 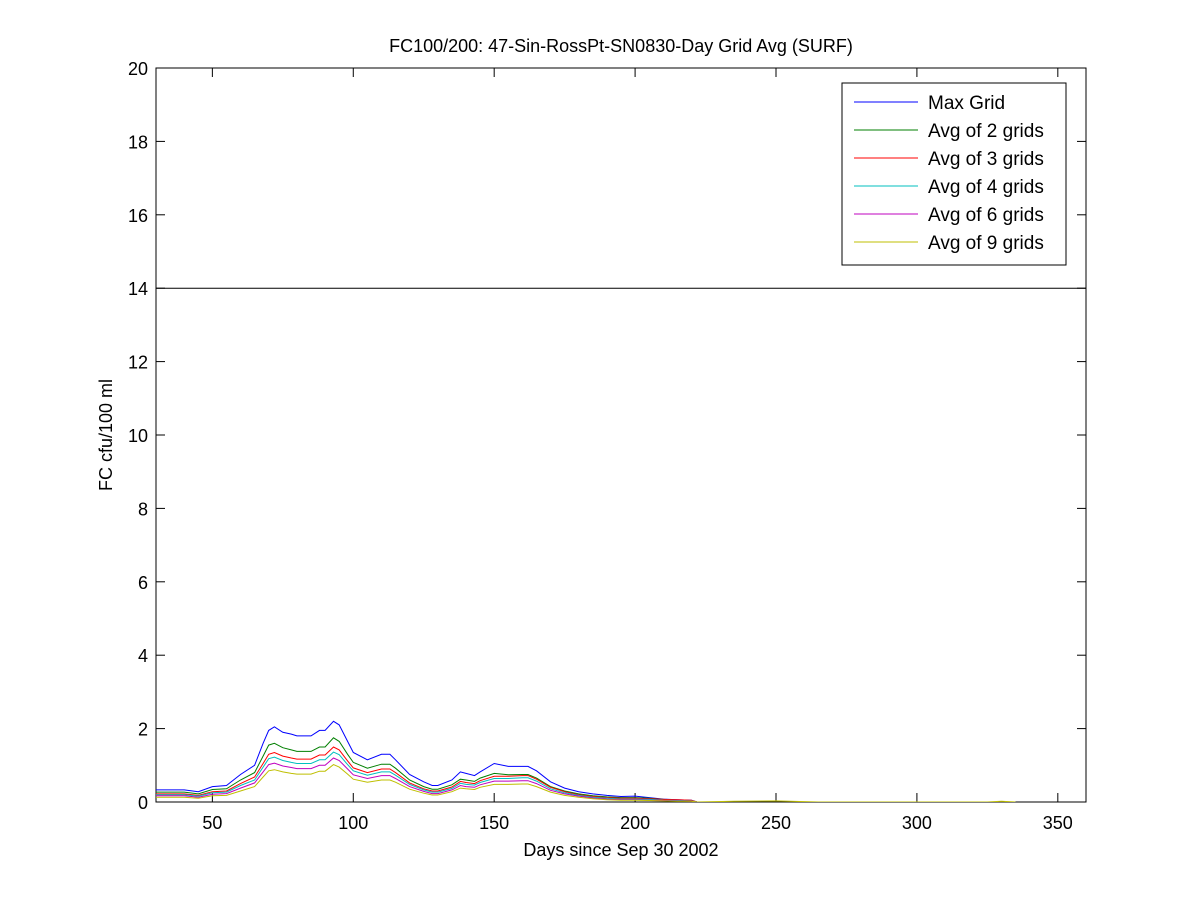 I want to click on x-axis-title: Days since Sep 30 2002, so click(x=620, y=850).